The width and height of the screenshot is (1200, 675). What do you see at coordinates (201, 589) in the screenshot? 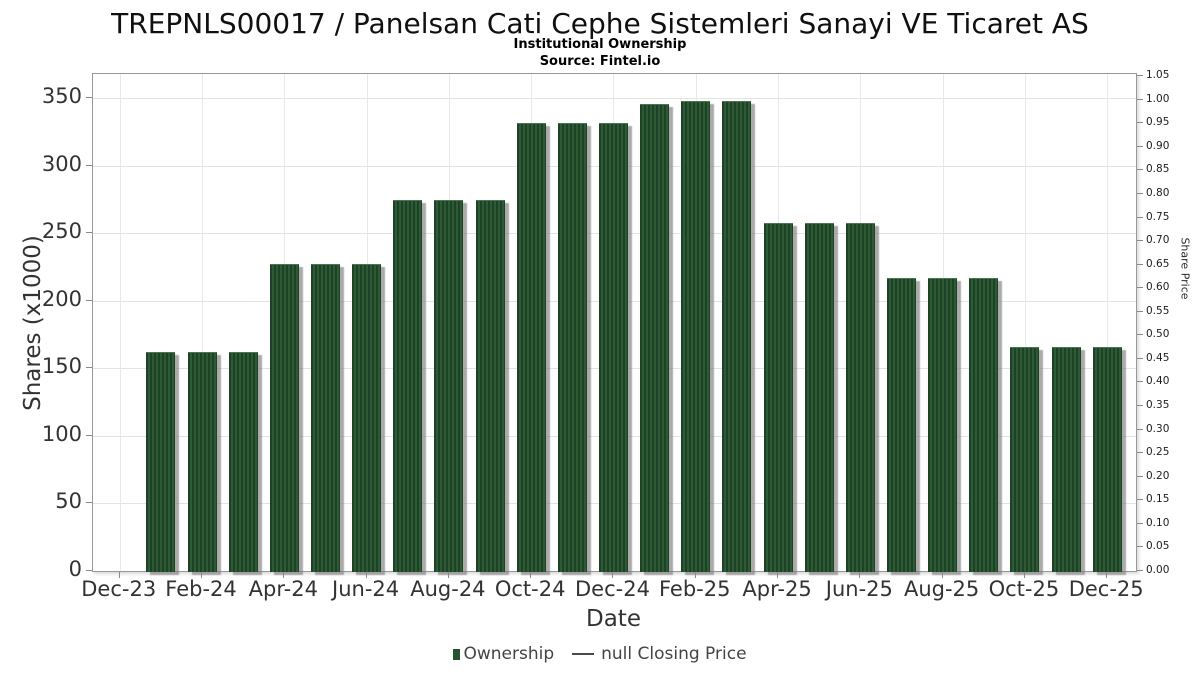
I see `x-axis-tick-label: Feb-24` at bounding box center [201, 589].